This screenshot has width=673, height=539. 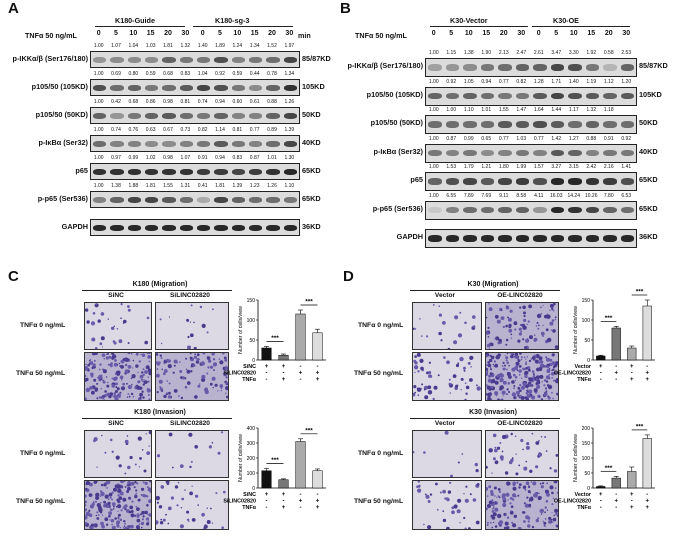 I want to click on transwell-micrograph, so click(x=192, y=505).